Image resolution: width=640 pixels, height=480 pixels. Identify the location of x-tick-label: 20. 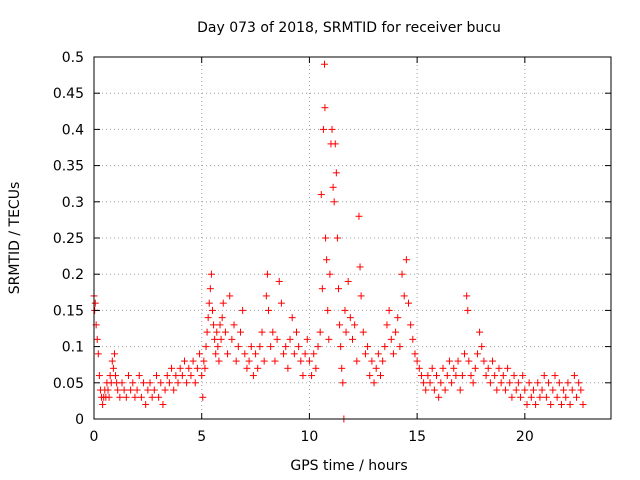
(525, 437).